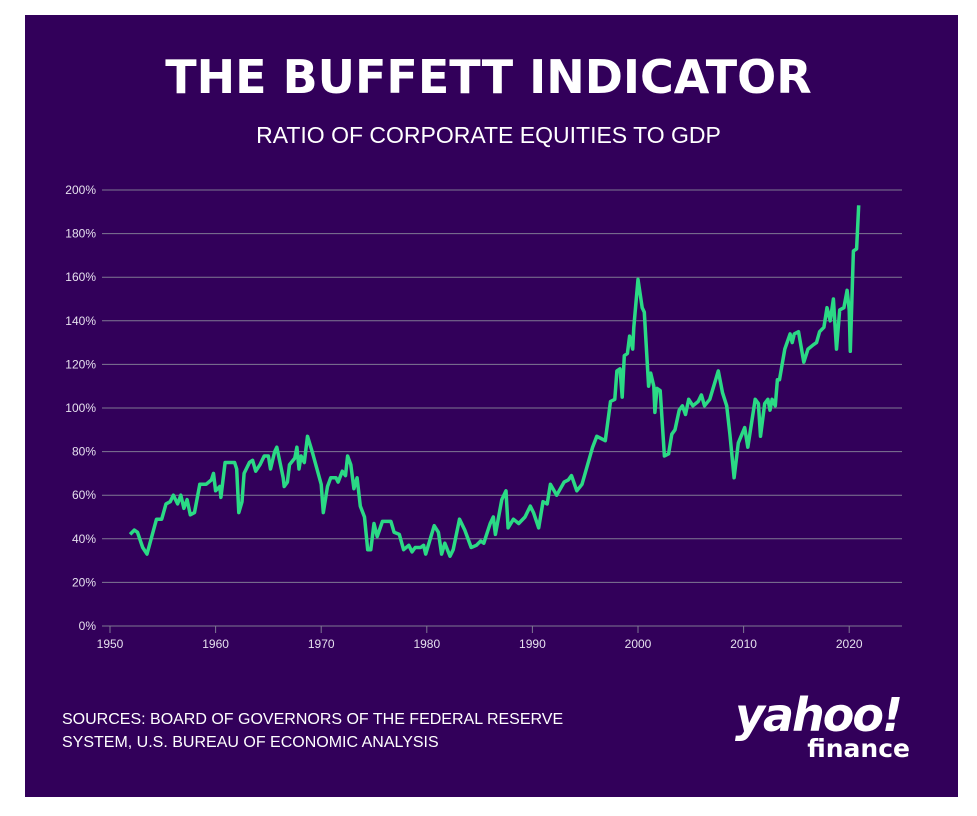 This screenshot has width=977, height=816. Describe the element at coordinates (84, 495) in the screenshot. I see `y-tick-label: 60%` at that location.